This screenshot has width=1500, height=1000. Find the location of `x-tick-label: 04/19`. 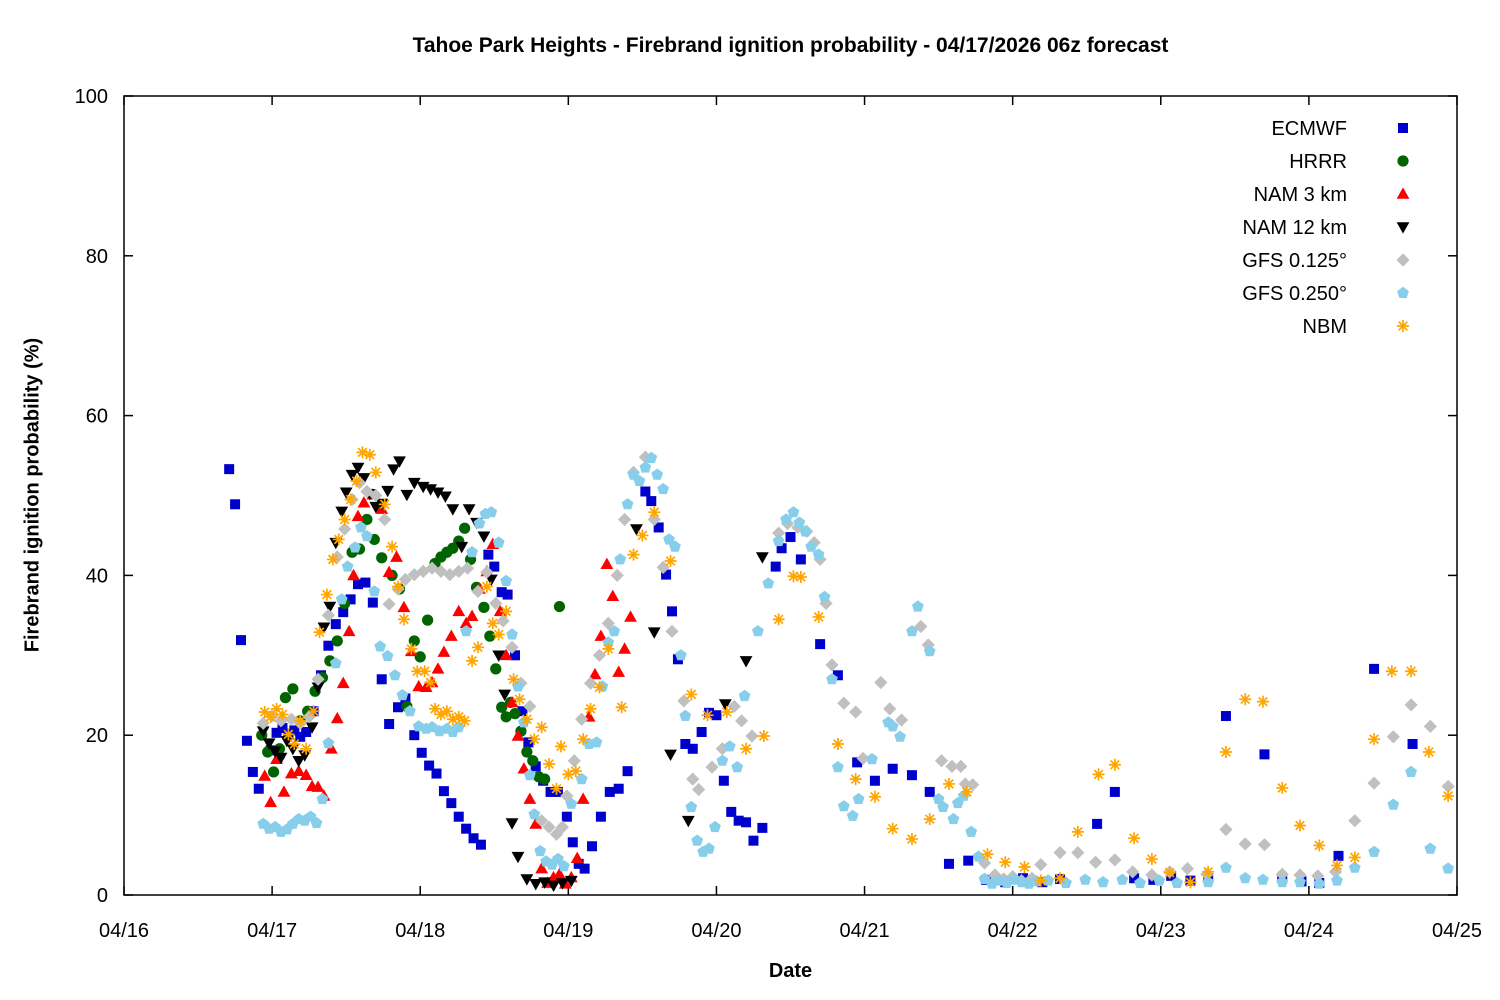

x-tick-label: 04/19 is located at coordinates (568, 931).